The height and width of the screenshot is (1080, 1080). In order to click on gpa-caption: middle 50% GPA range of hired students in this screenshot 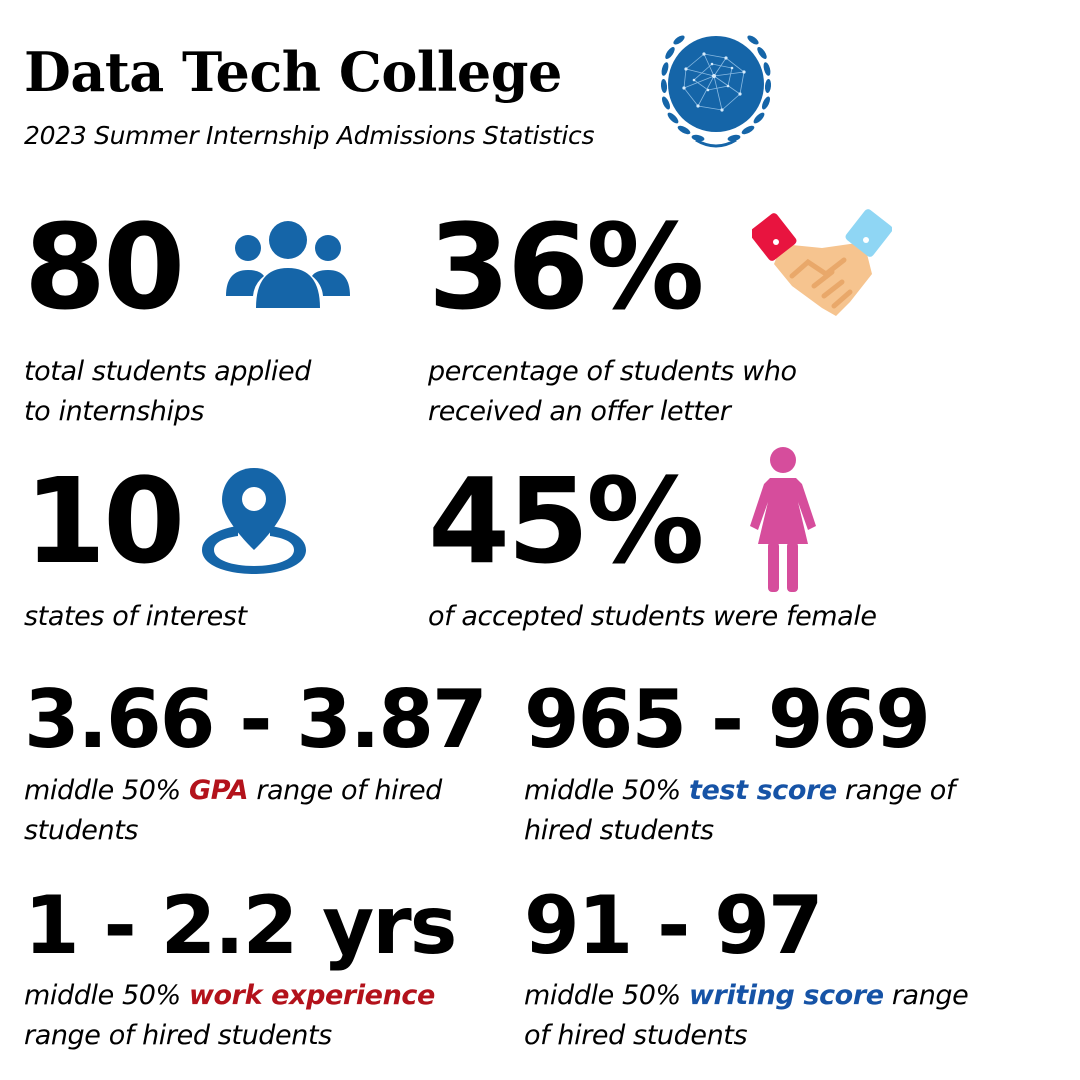, I will do `click(233, 810)`.